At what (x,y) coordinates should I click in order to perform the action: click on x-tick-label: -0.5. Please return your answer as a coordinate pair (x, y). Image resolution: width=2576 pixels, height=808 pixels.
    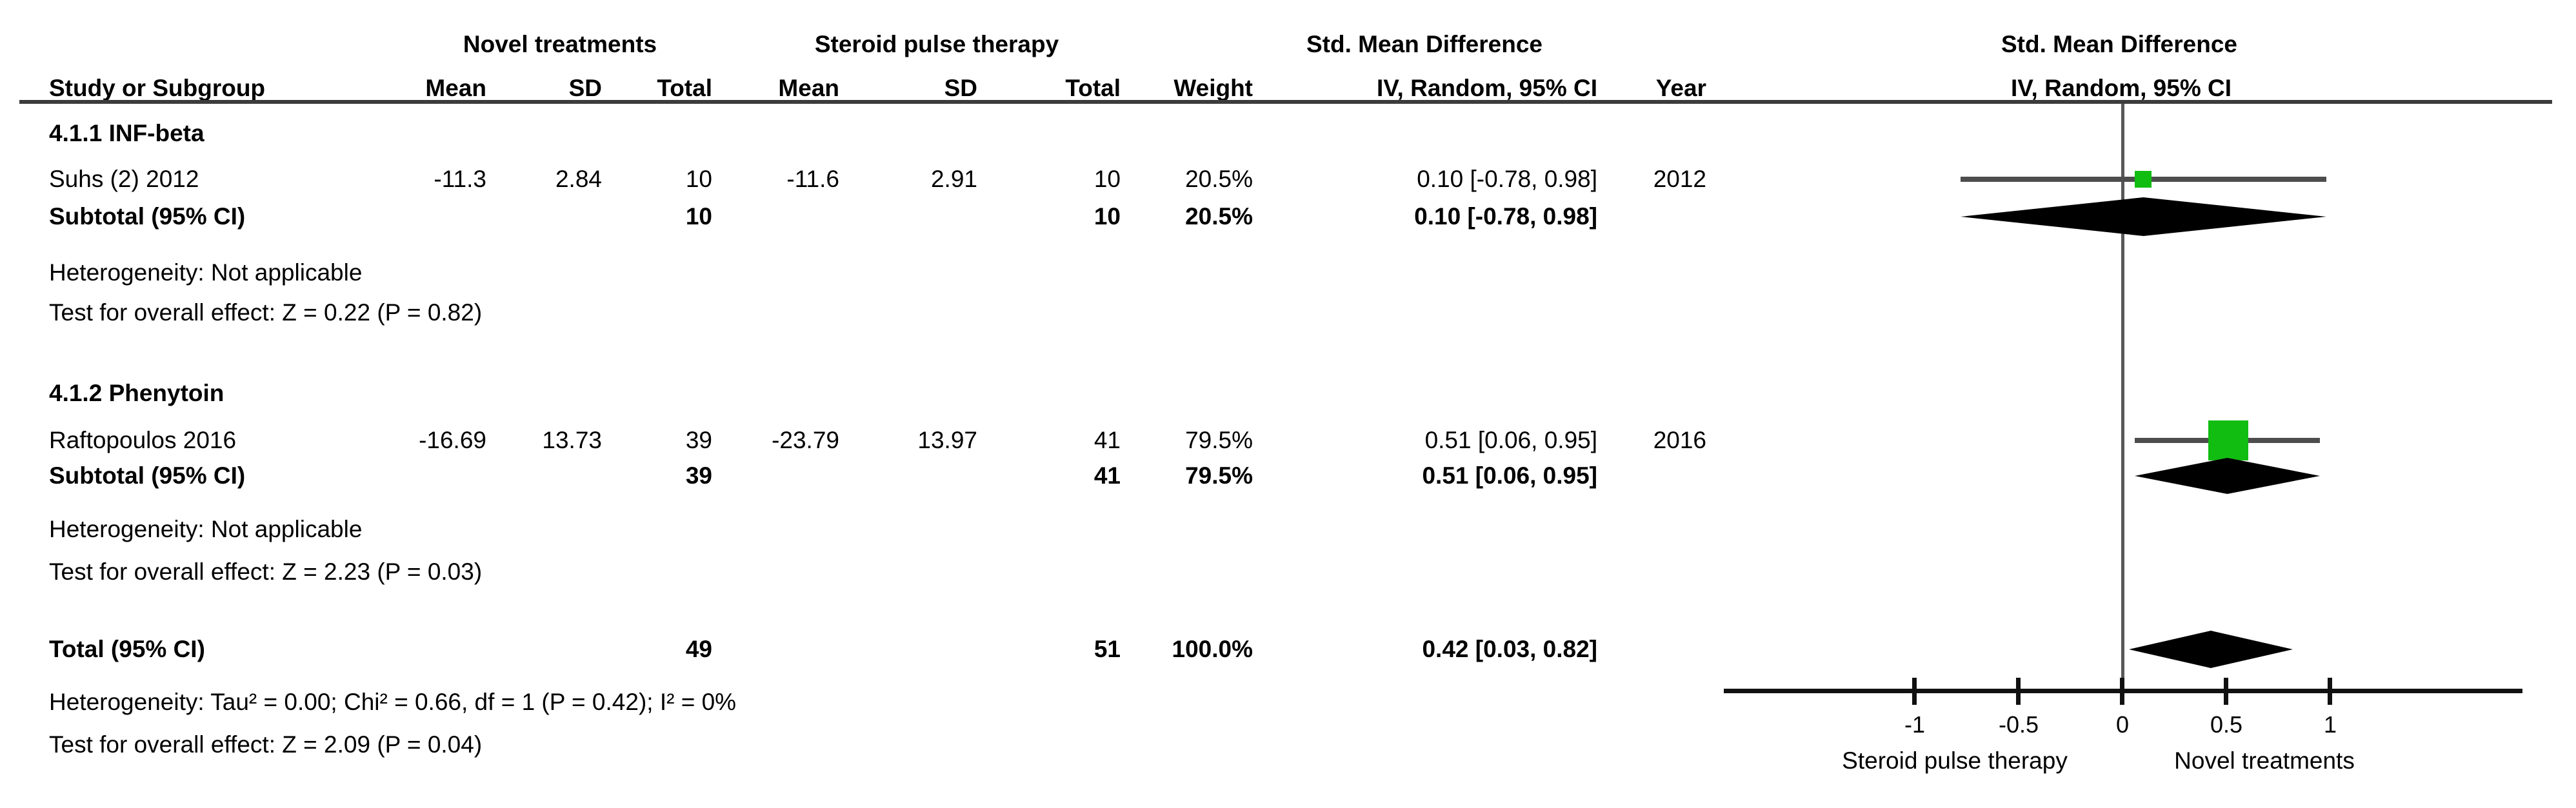
    Looking at the image, I should click on (2018, 724).